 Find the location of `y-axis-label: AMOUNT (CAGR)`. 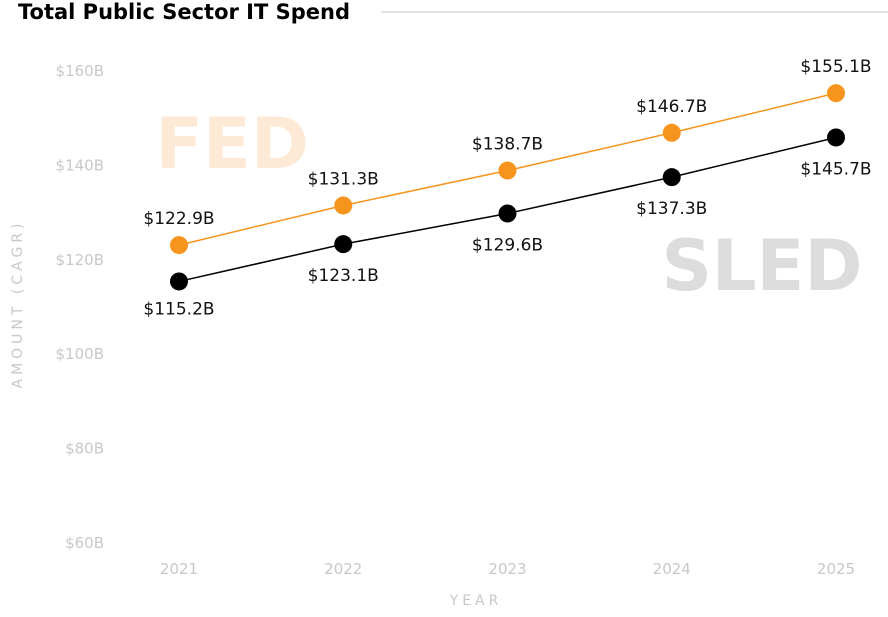

y-axis-label: AMOUNT (CAGR) is located at coordinates (18, 303).